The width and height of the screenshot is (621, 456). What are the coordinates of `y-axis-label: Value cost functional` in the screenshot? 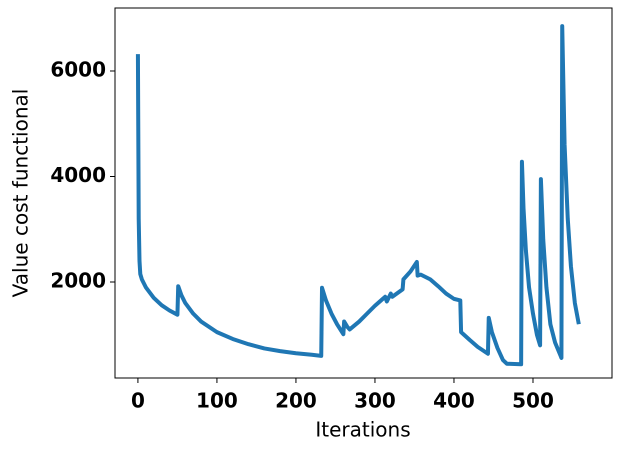 It's located at (21, 193).